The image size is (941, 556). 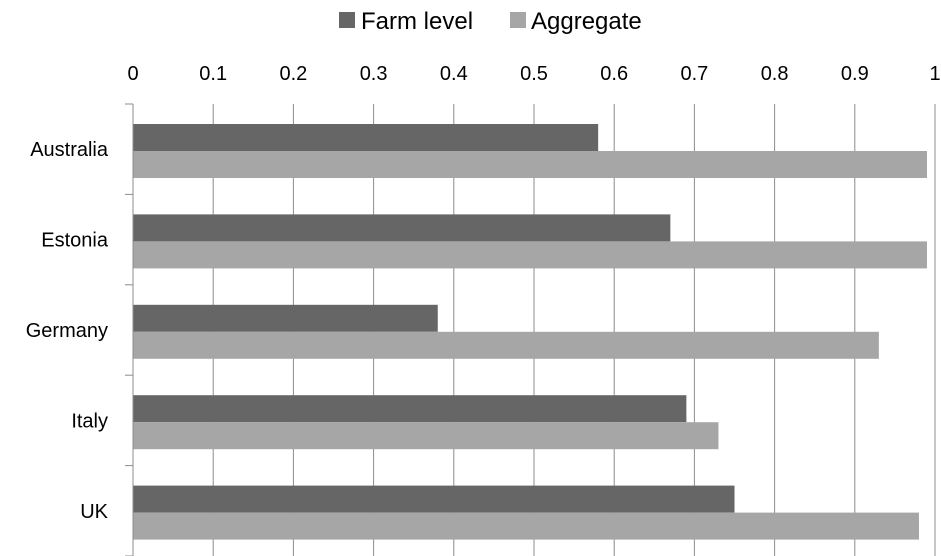 I want to click on y-tick-label-germany: Germany, so click(x=67, y=331).